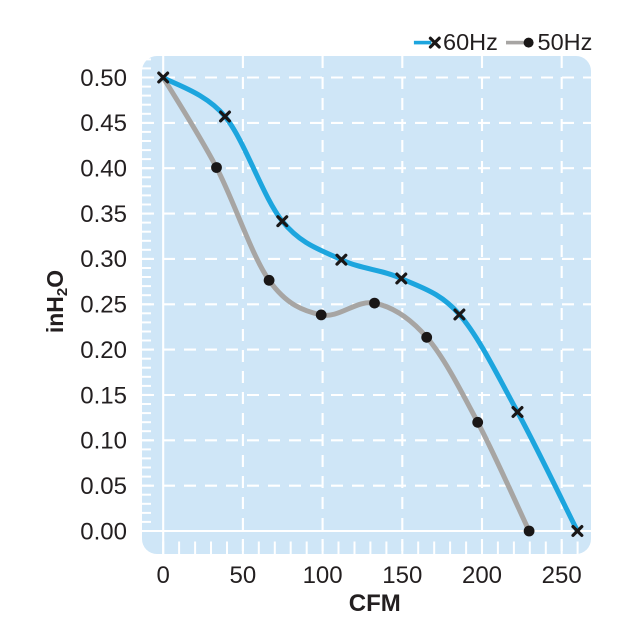  I want to click on svg-text: 200, so click(482, 575).